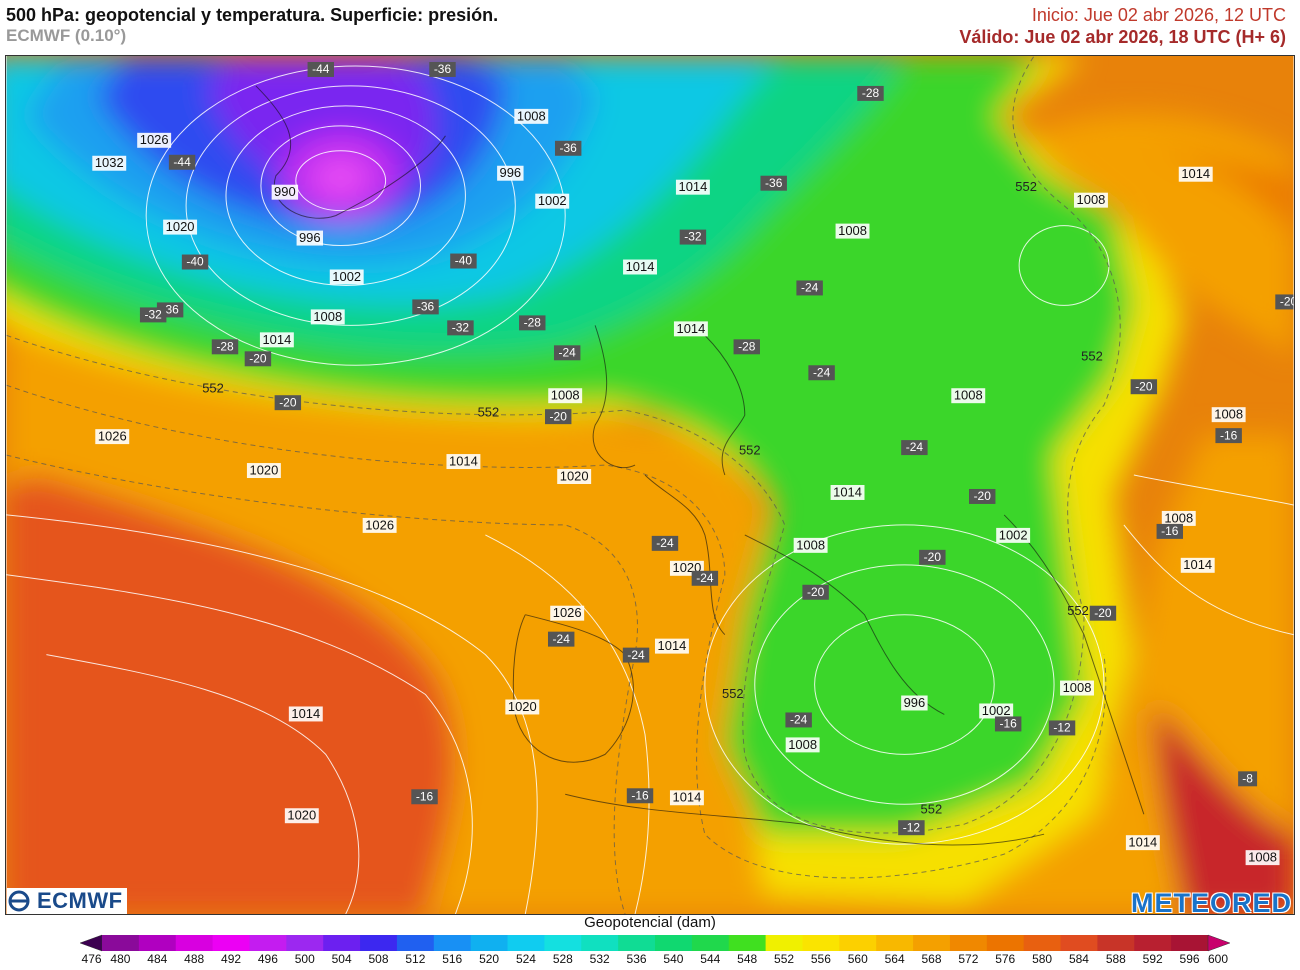  Describe the element at coordinates (968, 959) in the screenshot. I see `colorbar-tick-label: 572` at that location.